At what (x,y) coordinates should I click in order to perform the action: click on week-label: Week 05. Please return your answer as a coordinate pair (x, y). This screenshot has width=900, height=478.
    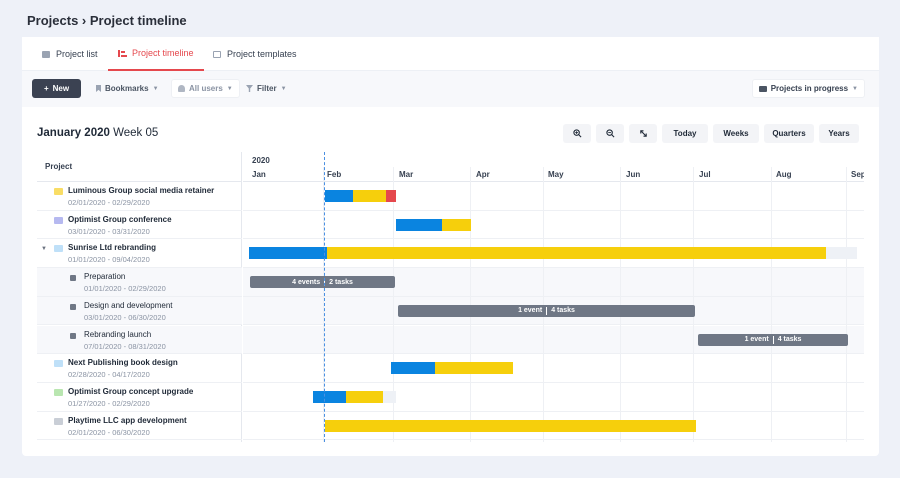
    Looking at the image, I should click on (136, 133).